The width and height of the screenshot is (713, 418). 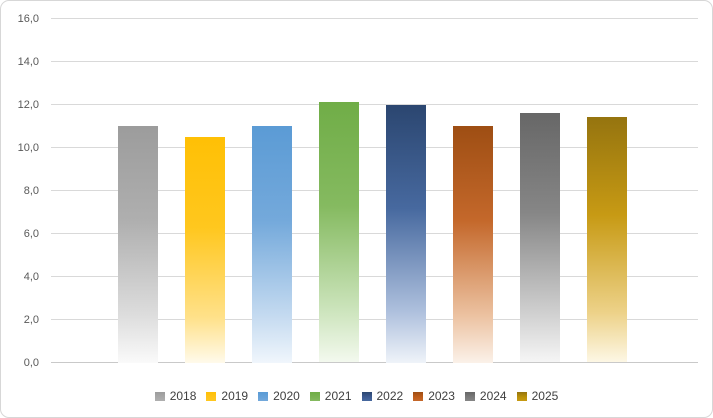 What do you see at coordinates (356, 396) in the screenshot?
I see `legend: 2018 2019 2020 2021 2022 2023 2024 2025` at bounding box center [356, 396].